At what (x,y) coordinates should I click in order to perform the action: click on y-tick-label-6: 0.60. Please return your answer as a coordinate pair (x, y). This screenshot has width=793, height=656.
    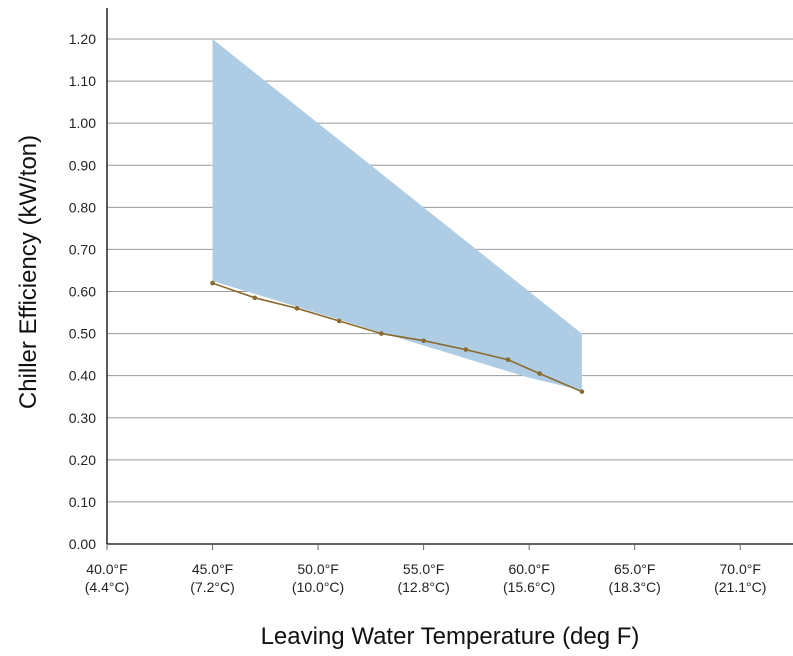
    Looking at the image, I should click on (82, 292).